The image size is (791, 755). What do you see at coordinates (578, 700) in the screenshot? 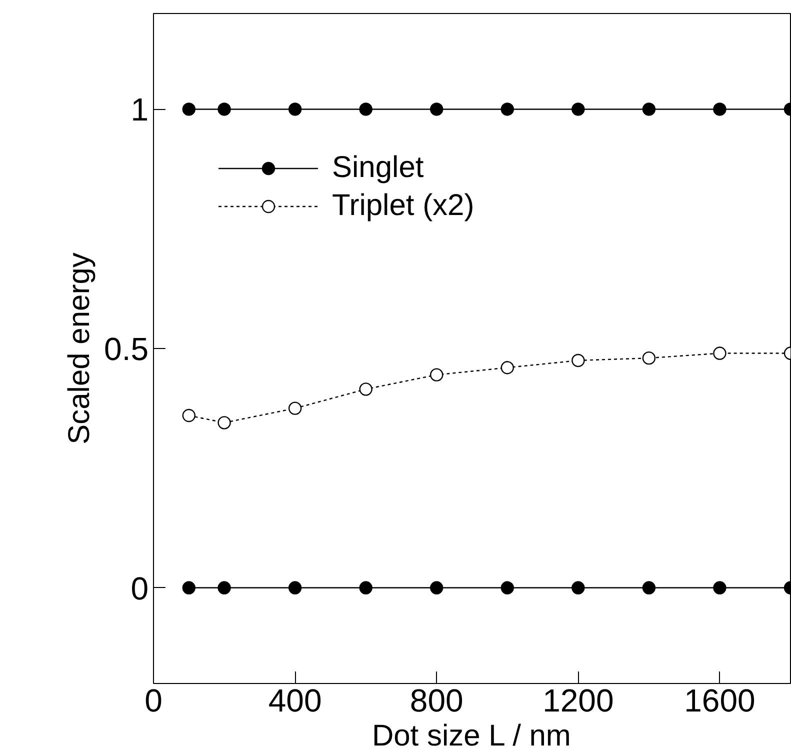
I see `x-tick-label: 1200` at bounding box center [578, 700].